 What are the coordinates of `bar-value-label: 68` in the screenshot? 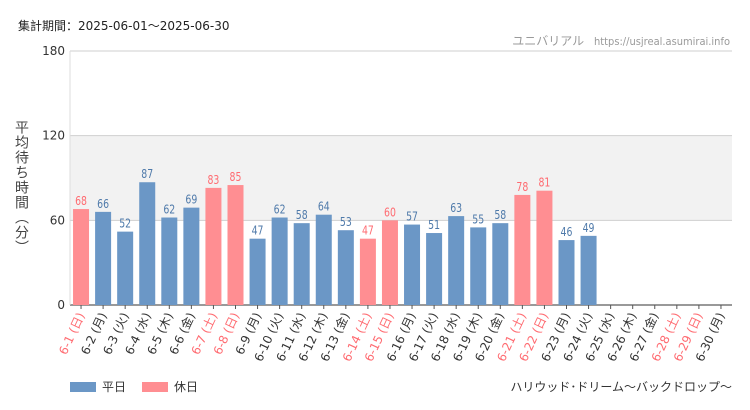 It's located at (81, 201).